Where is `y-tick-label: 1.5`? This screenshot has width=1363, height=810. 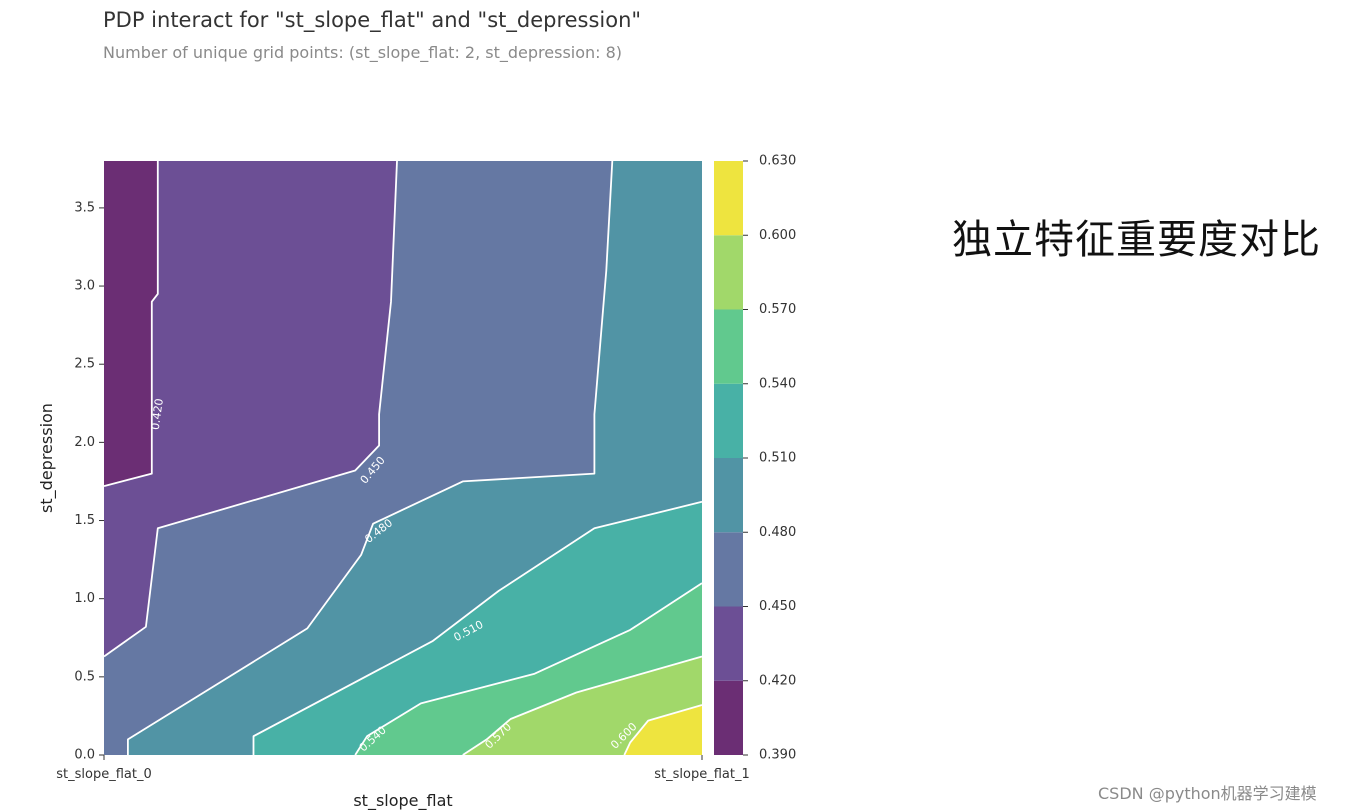 y-tick-label: 1.5 is located at coordinates (84, 520).